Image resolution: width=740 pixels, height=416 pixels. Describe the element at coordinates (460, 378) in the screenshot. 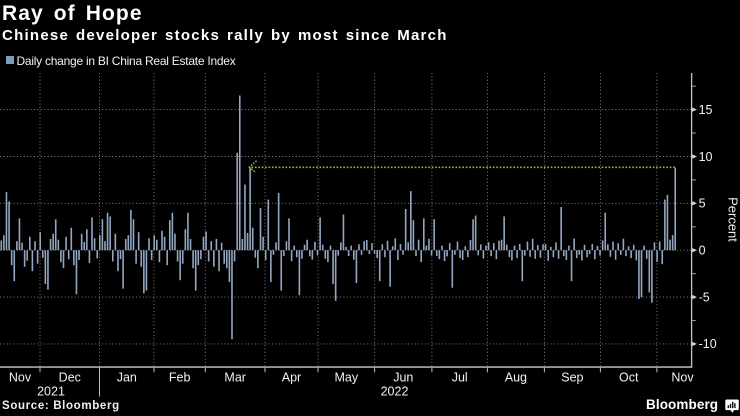

I see `svg-text: Jul` at that location.